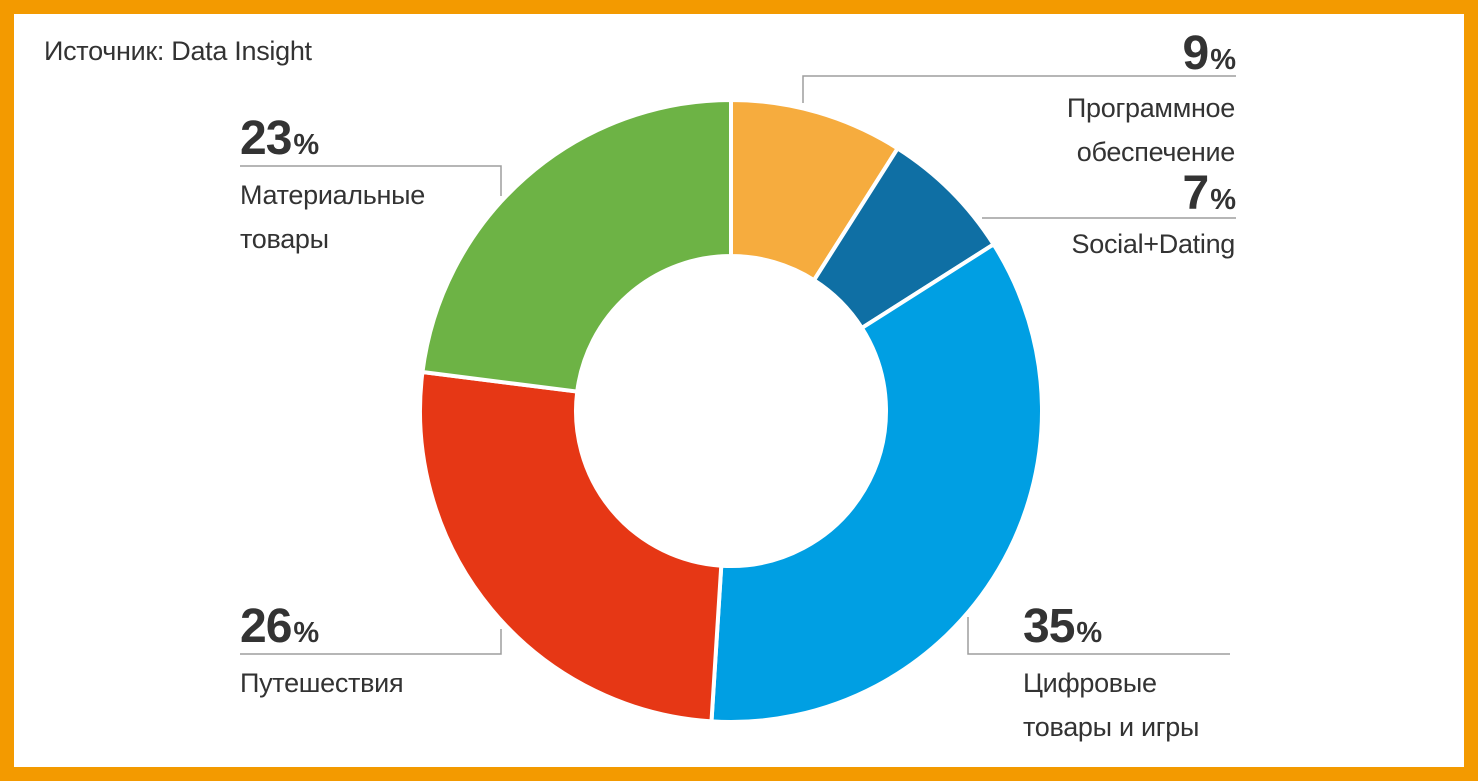  Describe the element at coordinates (1111, 705) in the screenshot. I see `category-digital: Цифровые товары и игры` at that location.